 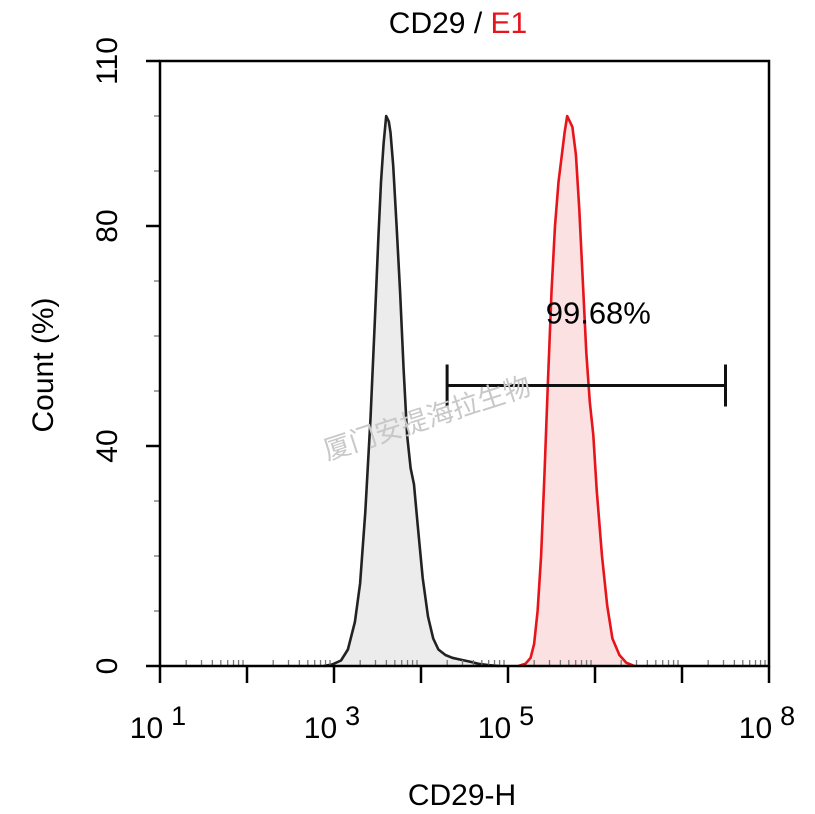 What do you see at coordinates (158, 723) in the screenshot?
I see `x-tick-label: 10 1` at bounding box center [158, 723].